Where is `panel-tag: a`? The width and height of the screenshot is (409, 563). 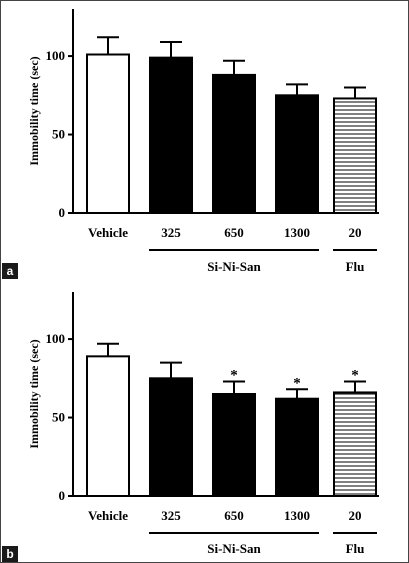
panel-tag: a is located at coordinates (10, 271).